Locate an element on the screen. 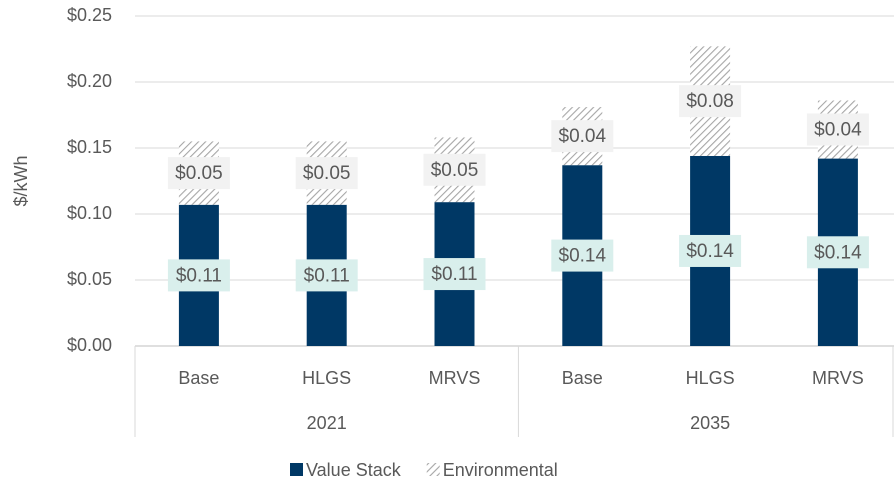 This screenshot has height=488, width=894. group-label: 2035 is located at coordinates (710, 423).